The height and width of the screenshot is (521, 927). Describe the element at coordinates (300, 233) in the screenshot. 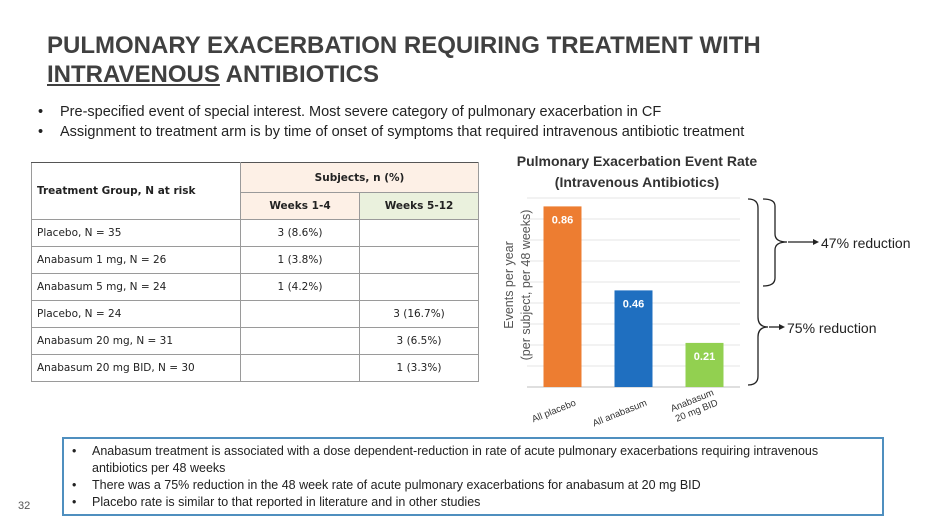

I see `weeks-1-4-cell: 3 (8.6%)` at that location.